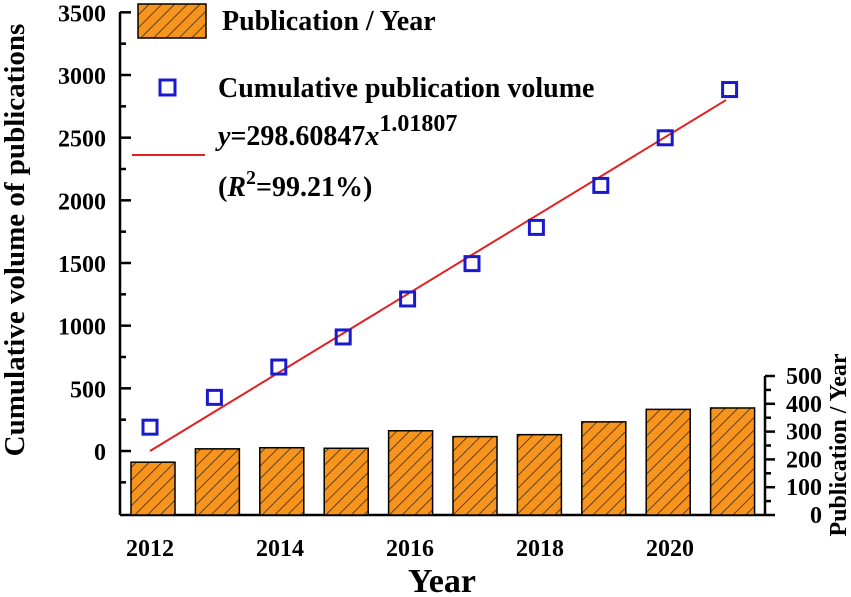 The width and height of the screenshot is (851, 597). Describe the element at coordinates (804, 488) in the screenshot. I see `y2-tick-label: 100` at that location.